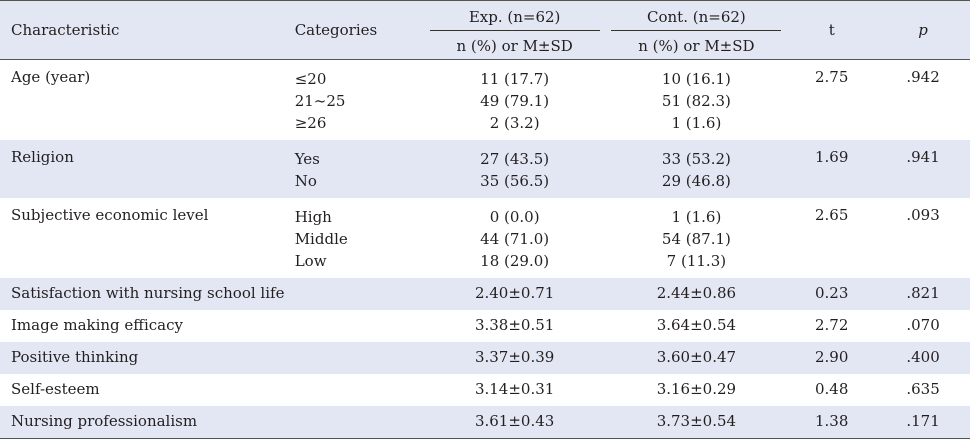 The height and width of the screenshot is (439, 970). Describe the element at coordinates (696, 389) in the screenshot. I see `row-cont: 3.16±0.29` at that location.